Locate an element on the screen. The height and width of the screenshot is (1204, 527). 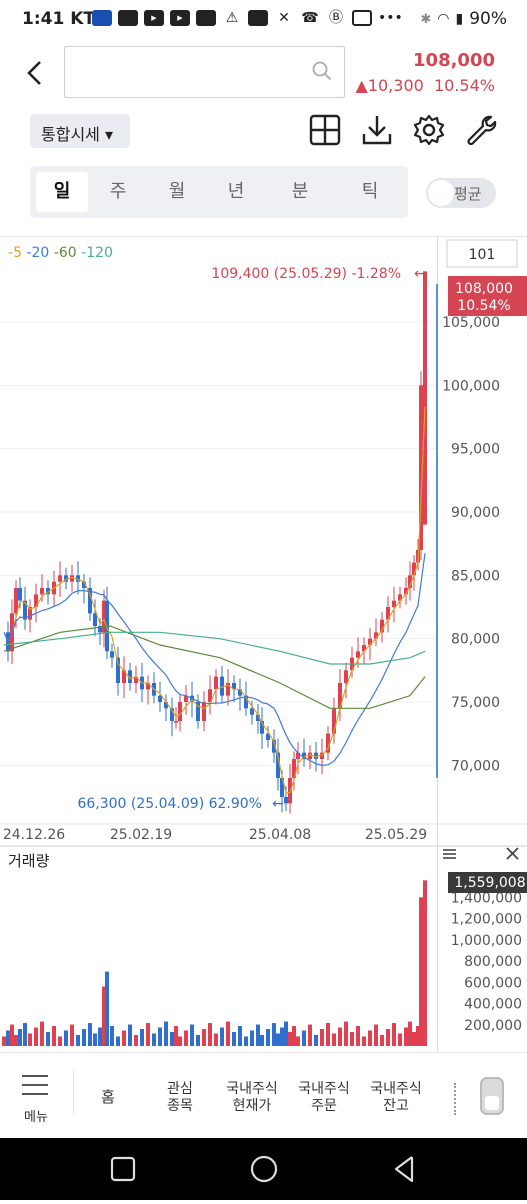
price-axis-label: 80,000 is located at coordinates (475, 640).